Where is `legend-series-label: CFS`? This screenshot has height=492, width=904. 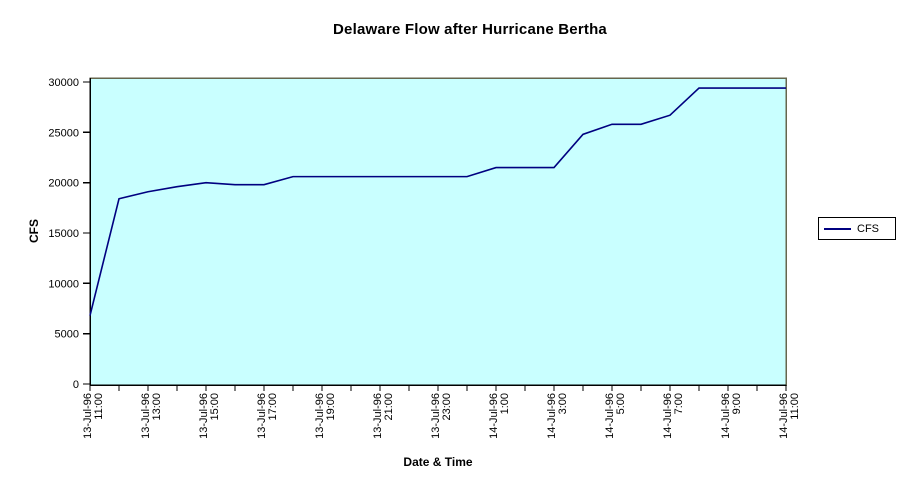 legend-series-label: CFS is located at coordinates (868, 228).